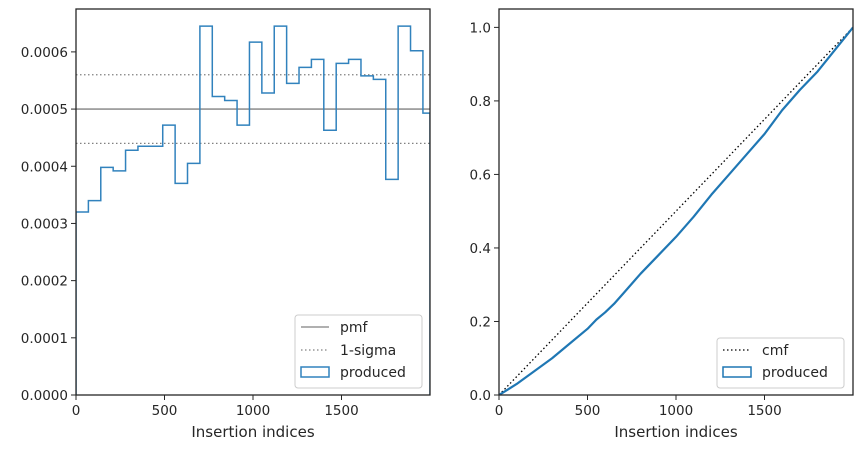 Image resolution: width=861 pixels, height=453 pixels. What do you see at coordinates (44, 110) in the screenshot?
I see `y-tick-label: 0.0005` at bounding box center [44, 110].